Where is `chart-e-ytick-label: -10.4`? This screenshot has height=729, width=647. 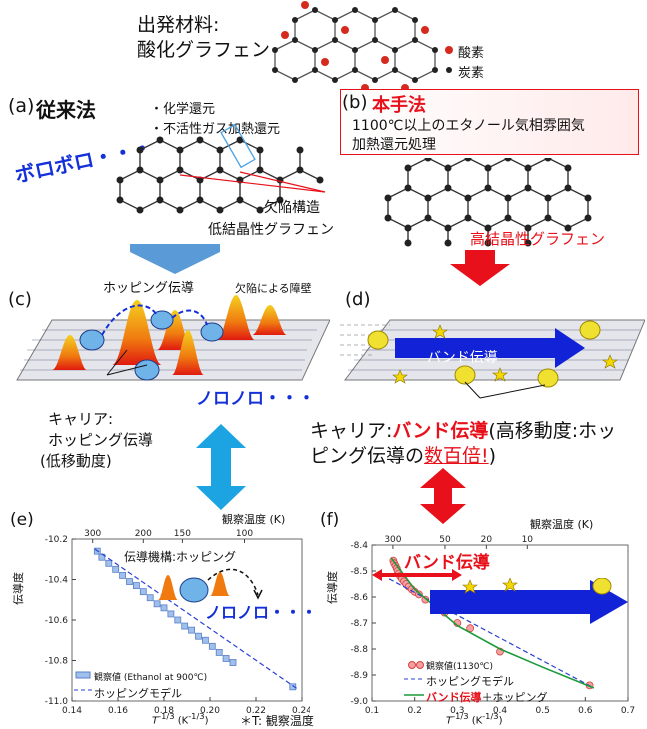 chart-e-ytick-label: -10.4 is located at coordinates (57, 581).